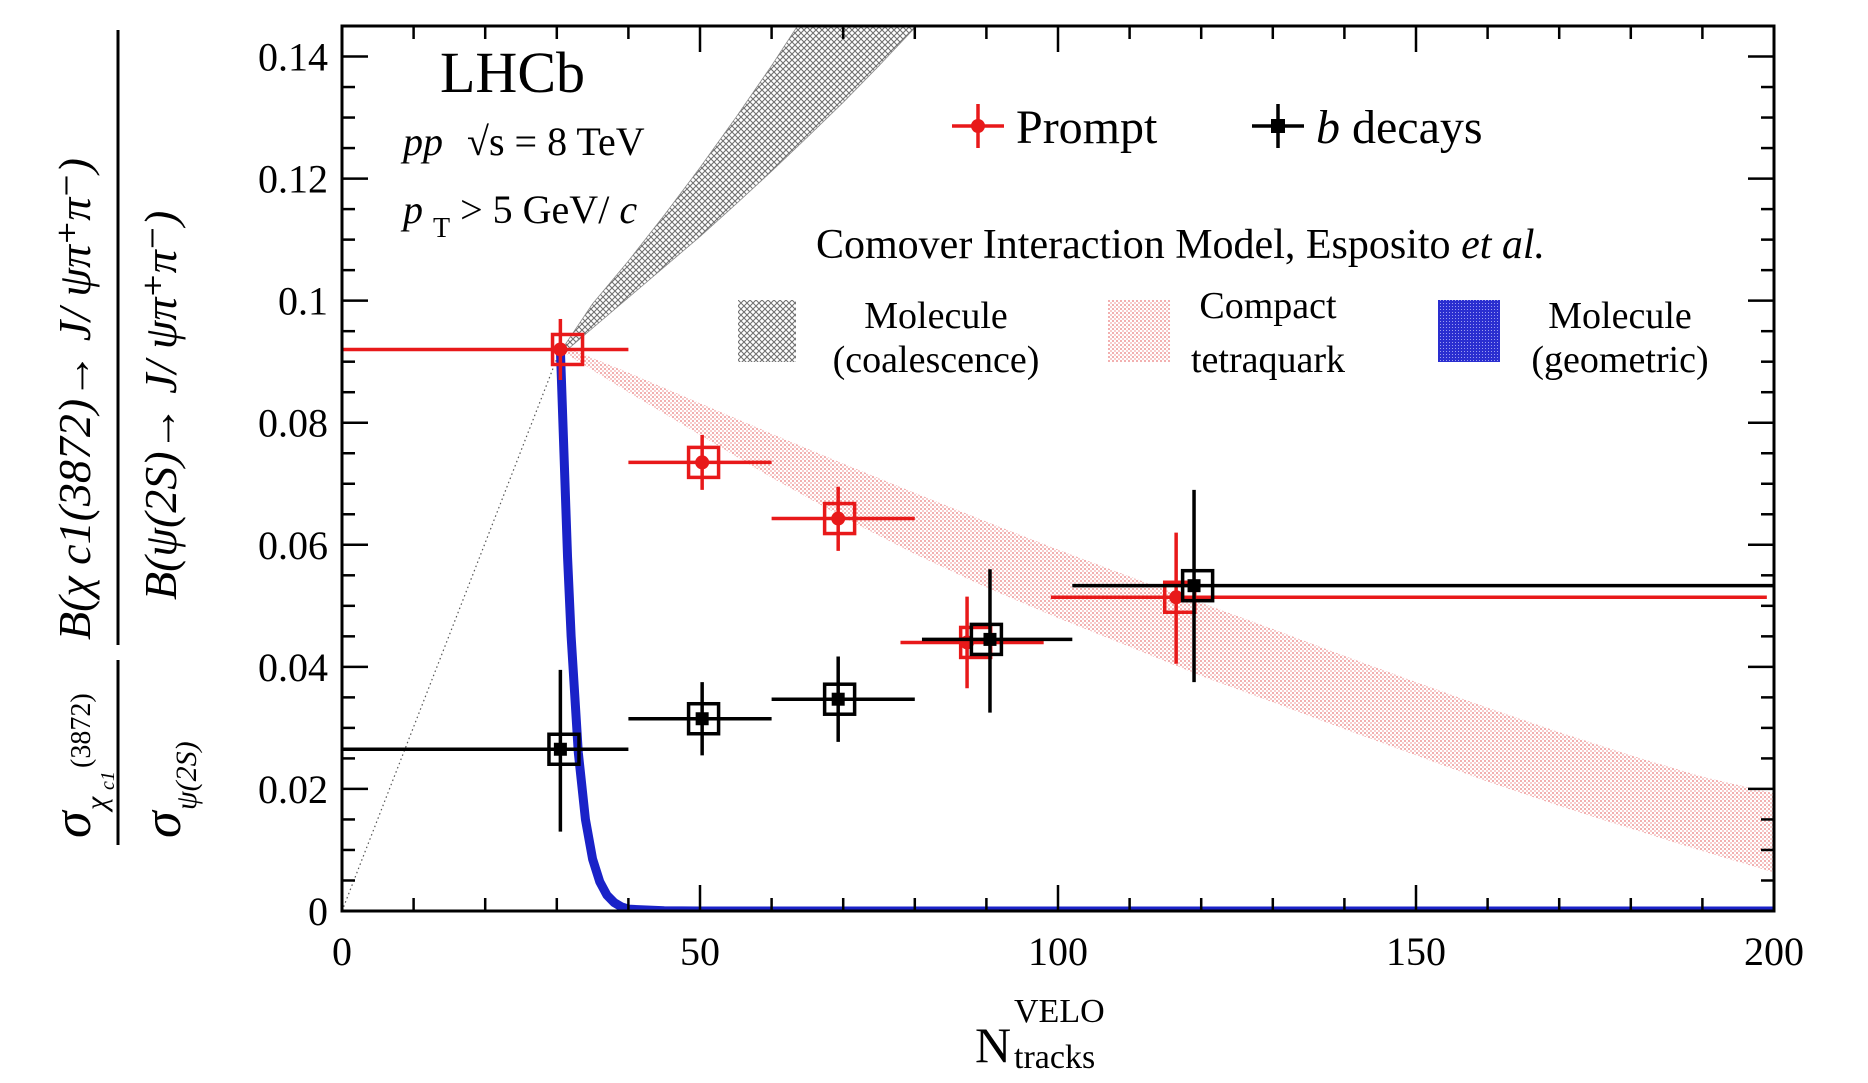  I want to click on dotted-guide-line, so click(451, 630).